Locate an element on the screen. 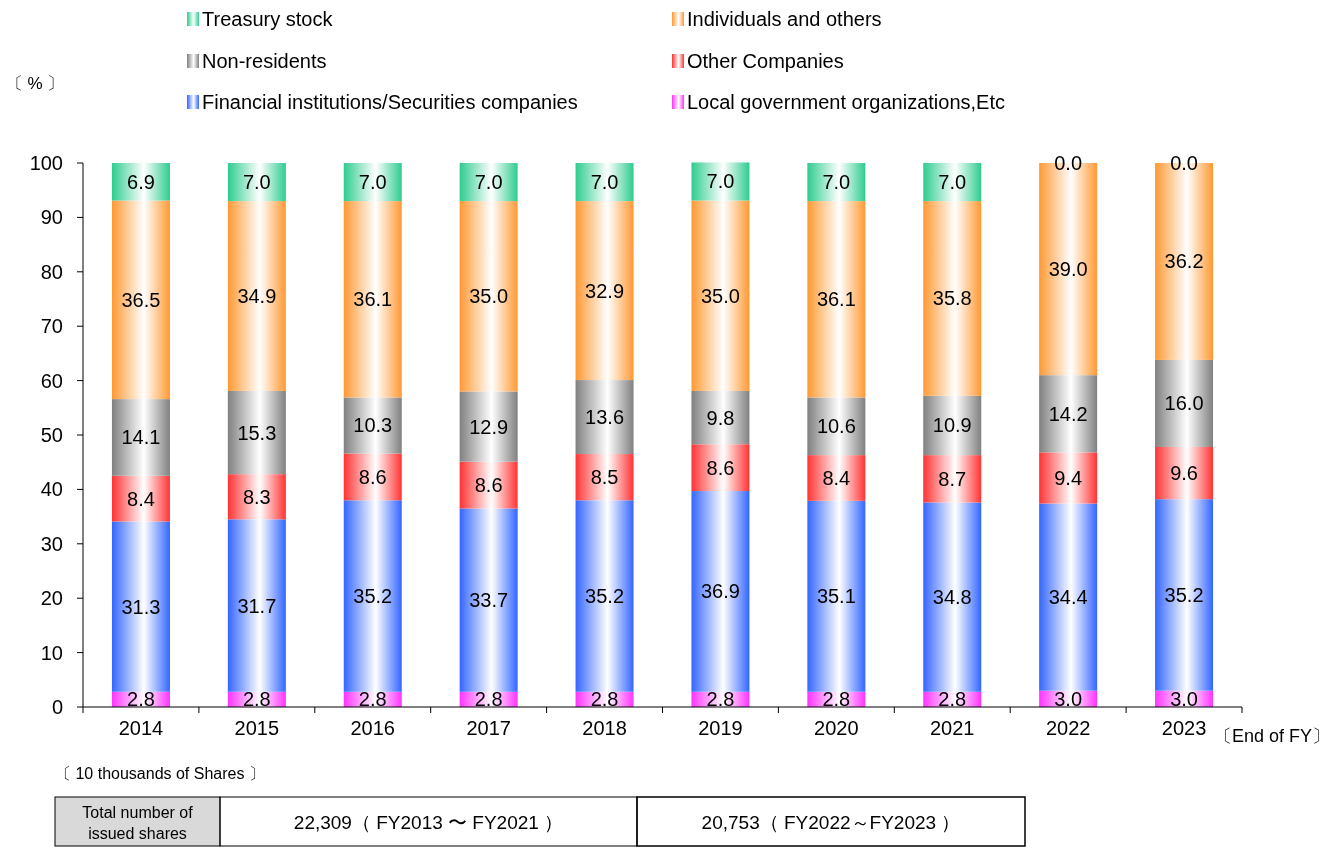 The image size is (1333, 847). x-tick-label: 2023 is located at coordinates (1184, 728).